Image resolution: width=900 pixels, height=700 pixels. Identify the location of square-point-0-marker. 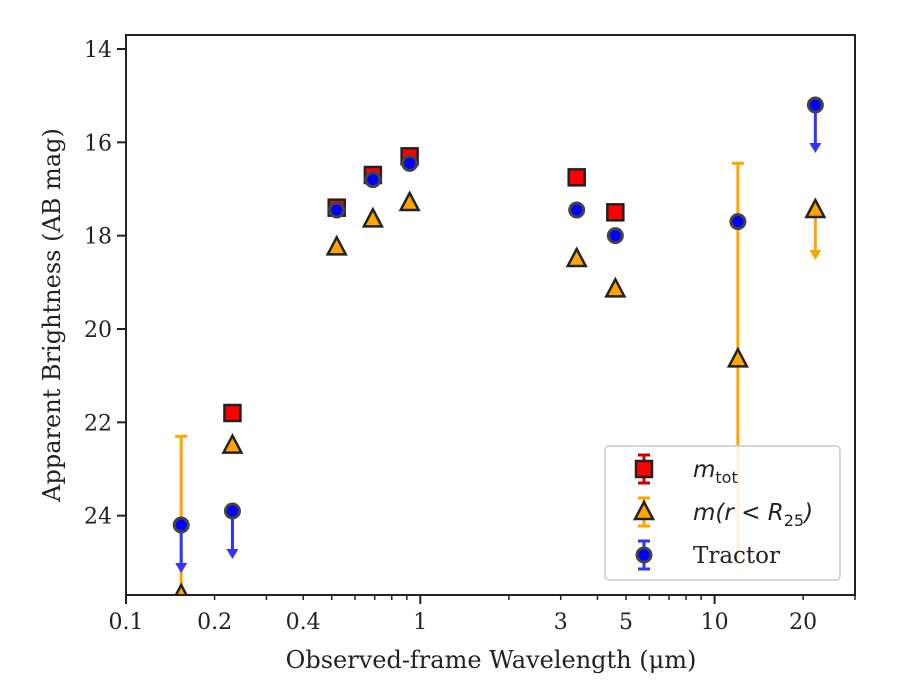
(232, 413).